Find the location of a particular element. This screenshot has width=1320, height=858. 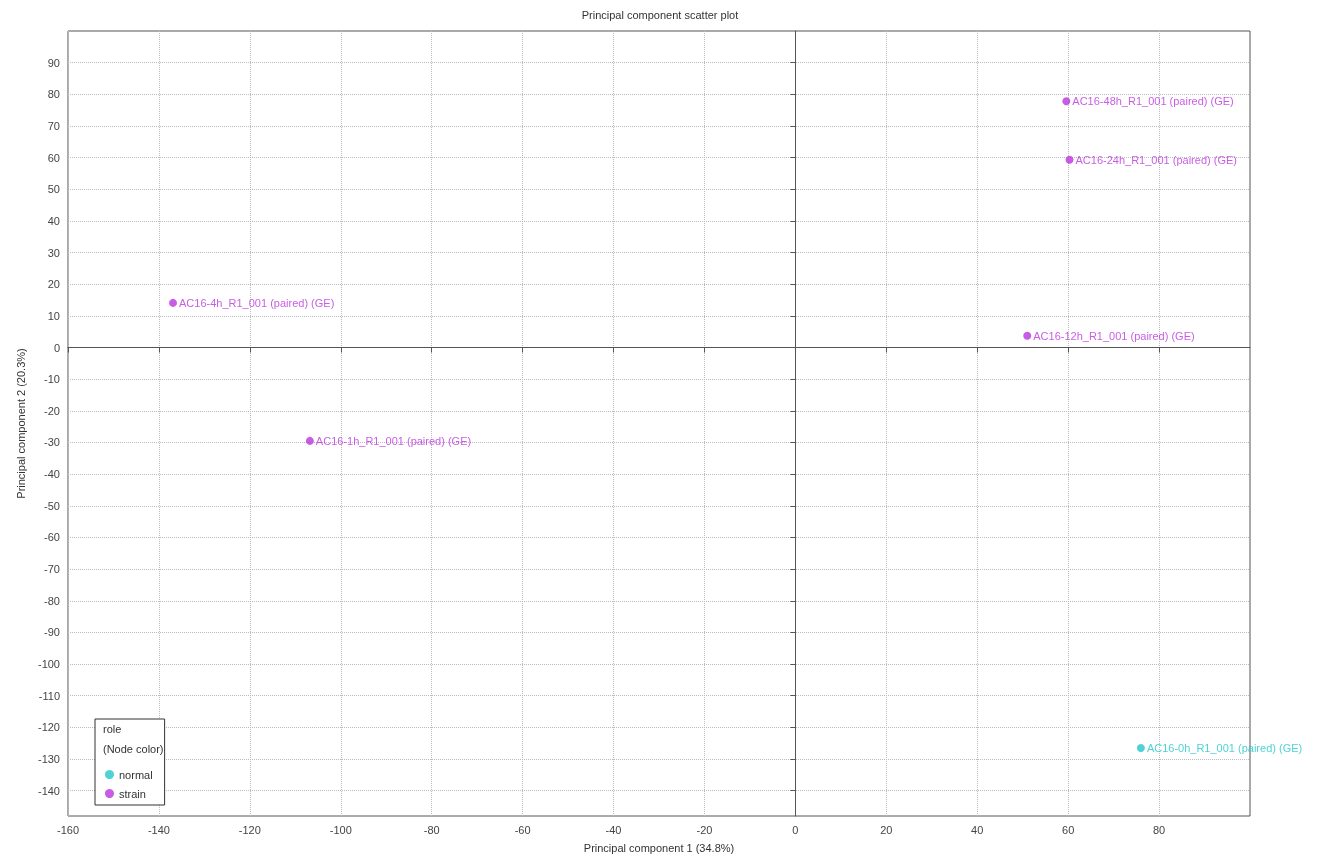

y-tick-label: 30 is located at coordinates (53, 252).